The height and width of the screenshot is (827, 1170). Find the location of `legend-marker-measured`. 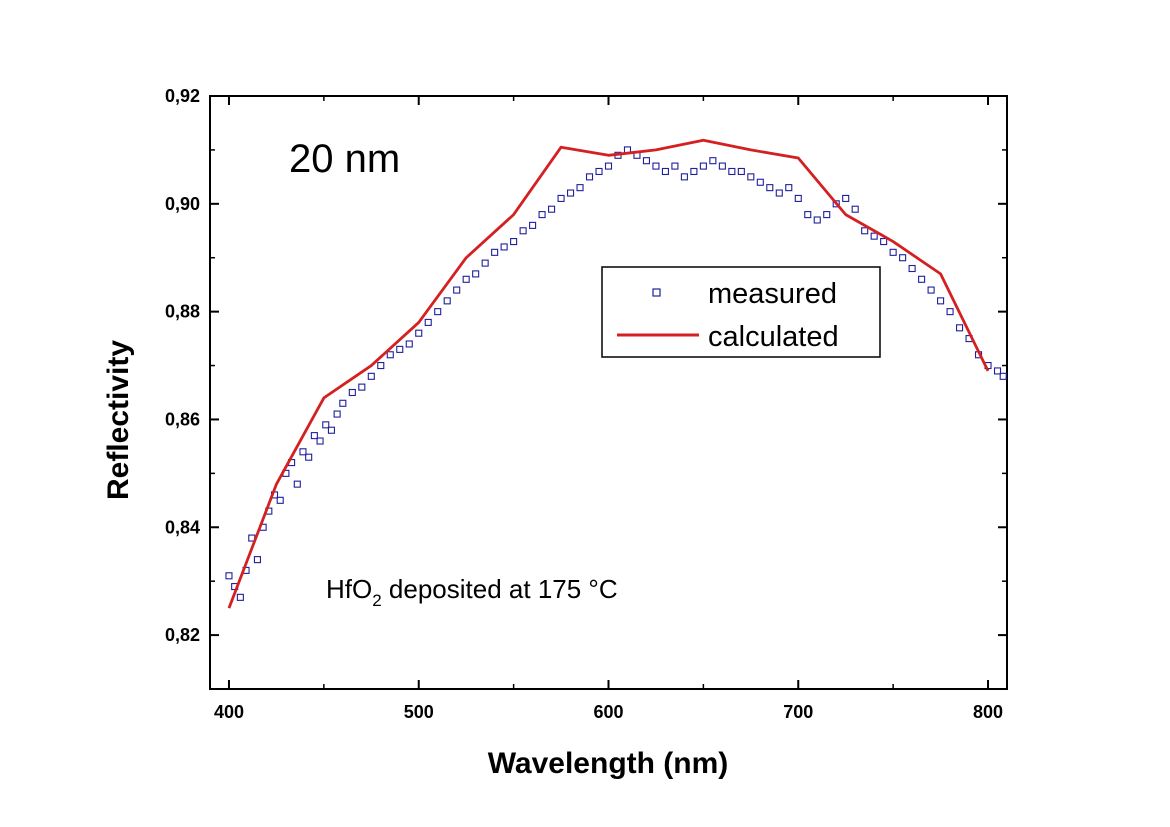

legend-marker-measured is located at coordinates (656, 292).